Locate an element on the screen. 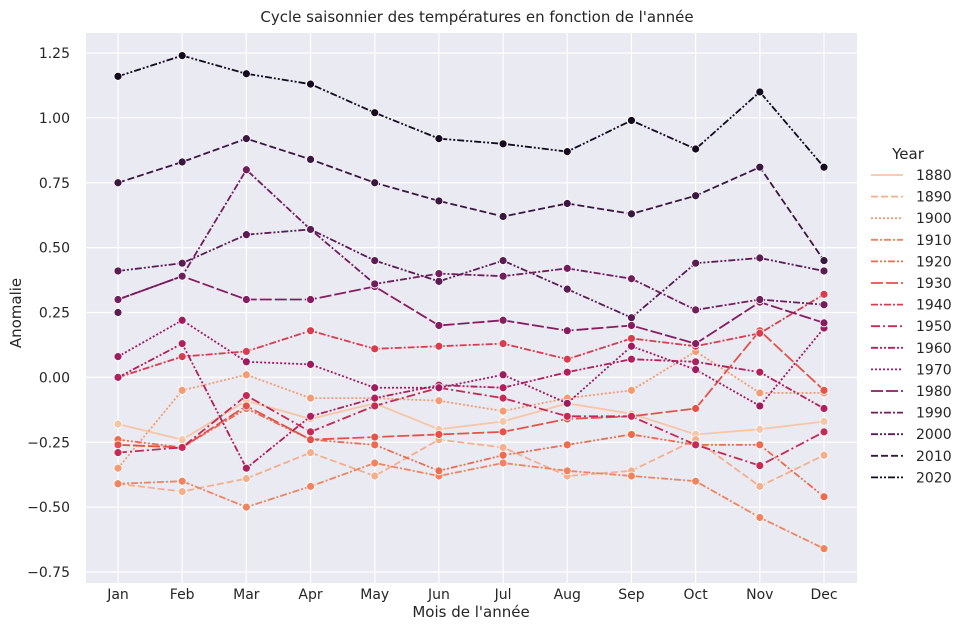  series-1910 is located at coordinates (471, 506).